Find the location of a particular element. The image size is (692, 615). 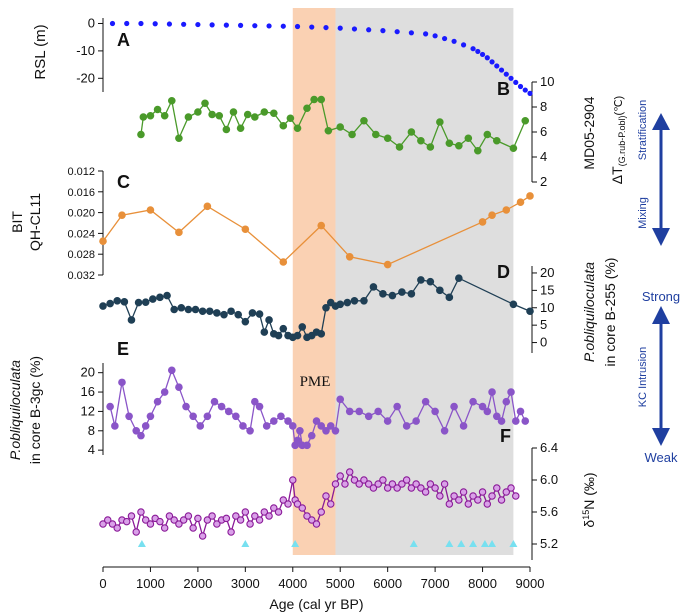

x-tick-label-5000: 5000 is located at coordinates (340, 583).